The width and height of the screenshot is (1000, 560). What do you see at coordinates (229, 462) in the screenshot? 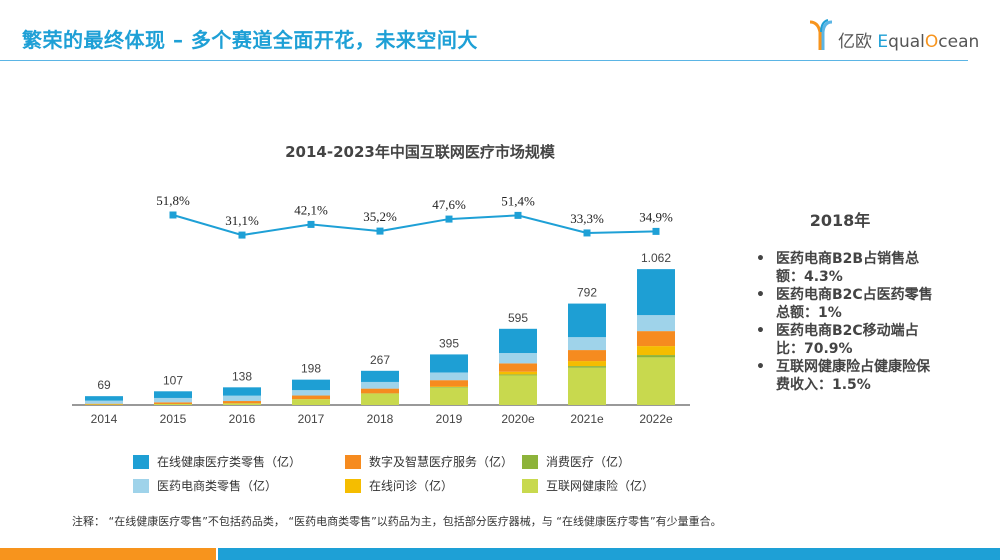
I see `legend-label: 在线健康医疗类零售（亿）` at bounding box center [229, 462].